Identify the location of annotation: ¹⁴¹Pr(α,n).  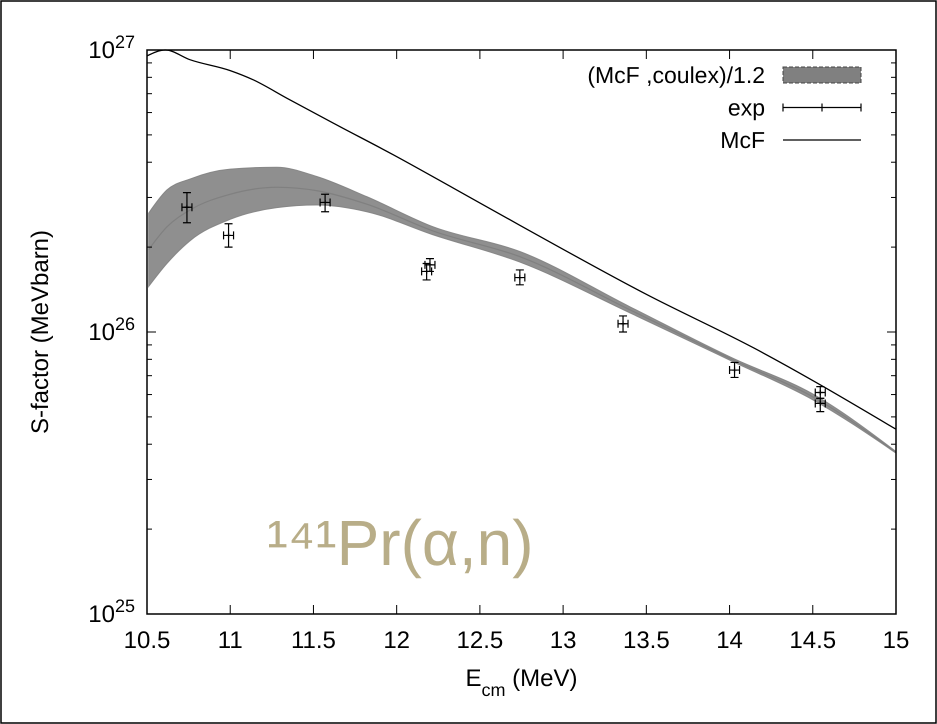
(400, 543).